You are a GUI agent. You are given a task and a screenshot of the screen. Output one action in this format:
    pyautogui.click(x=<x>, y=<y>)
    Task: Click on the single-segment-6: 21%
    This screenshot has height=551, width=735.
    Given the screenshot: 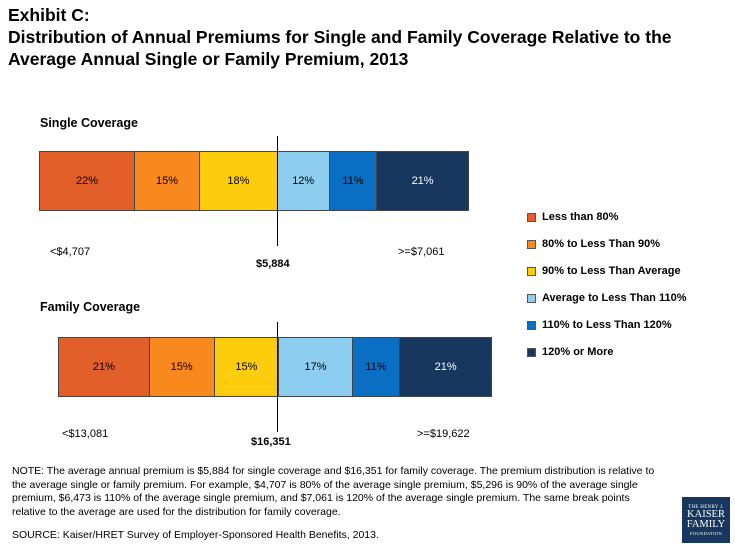 What is the action you would take?
    pyautogui.click(x=422, y=181)
    